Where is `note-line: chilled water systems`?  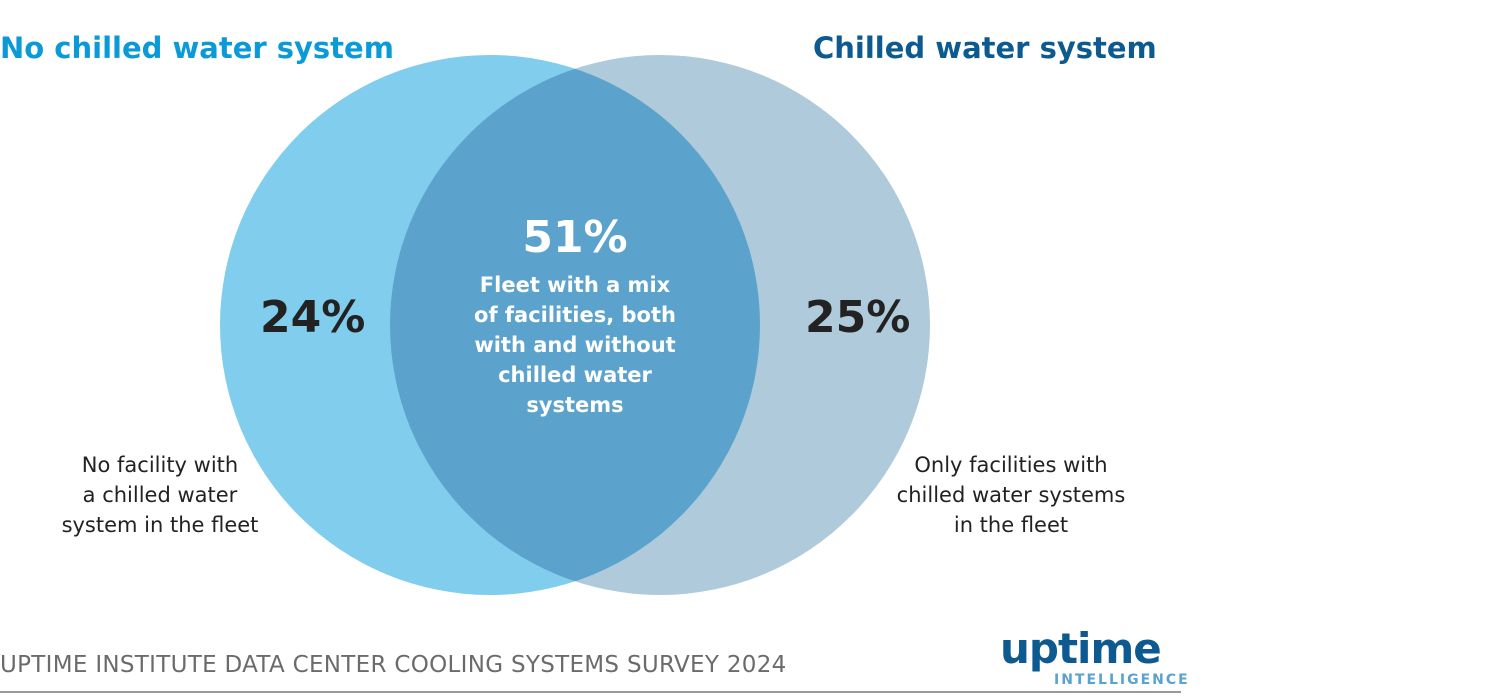 note-line: chilled water systems is located at coordinates (1011, 495).